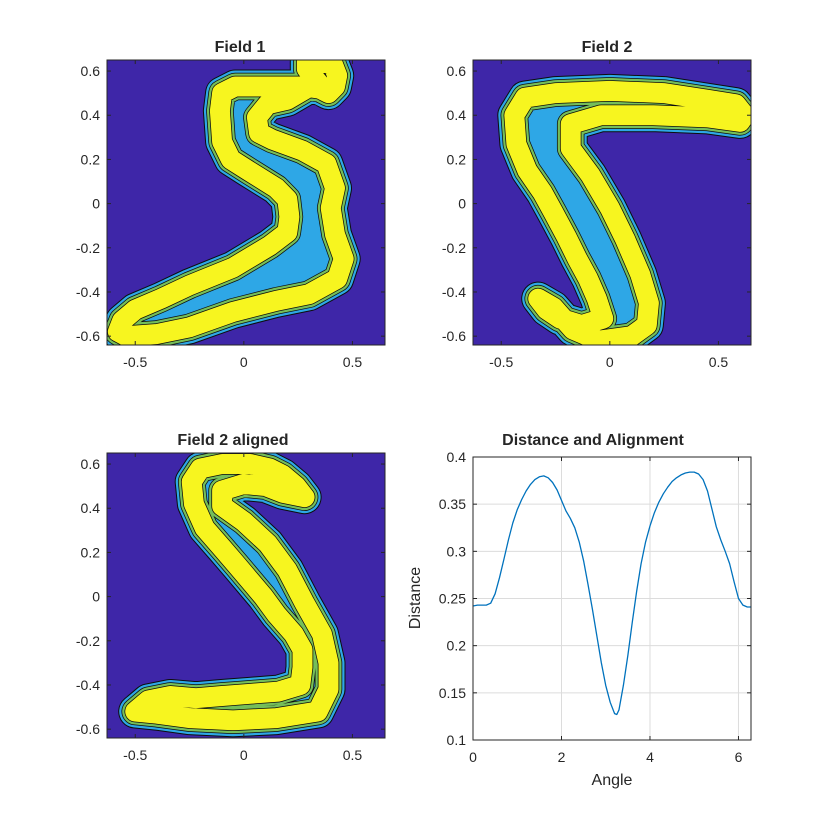 The height and width of the screenshot is (830, 830). What do you see at coordinates (240, 47) in the screenshot?
I see `panel-title: Field 1` at bounding box center [240, 47].